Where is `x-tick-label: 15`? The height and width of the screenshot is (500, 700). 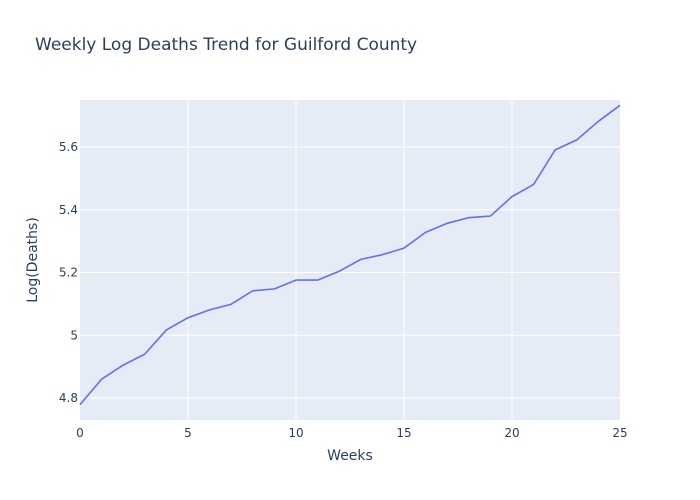
x-tick-label: 15 is located at coordinates (403, 433).